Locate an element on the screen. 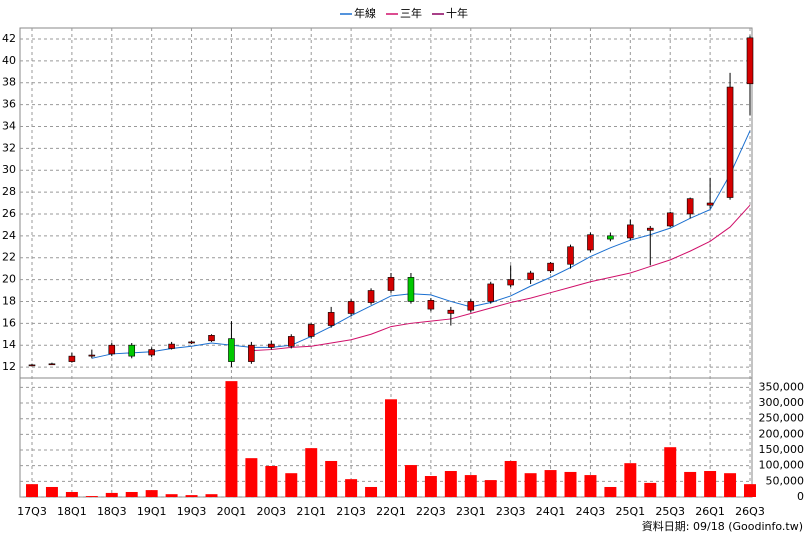 The height and width of the screenshot is (540, 808). y-tick-label: 18 is located at coordinates (9, 300).